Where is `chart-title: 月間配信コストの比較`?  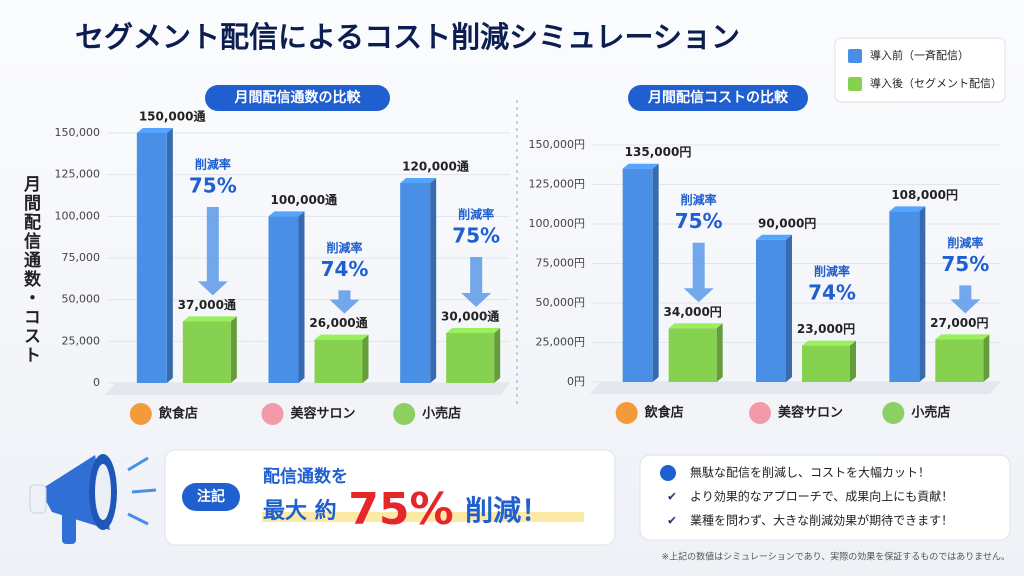
chart-title: 月間配信コストの比較 is located at coordinates (718, 97).